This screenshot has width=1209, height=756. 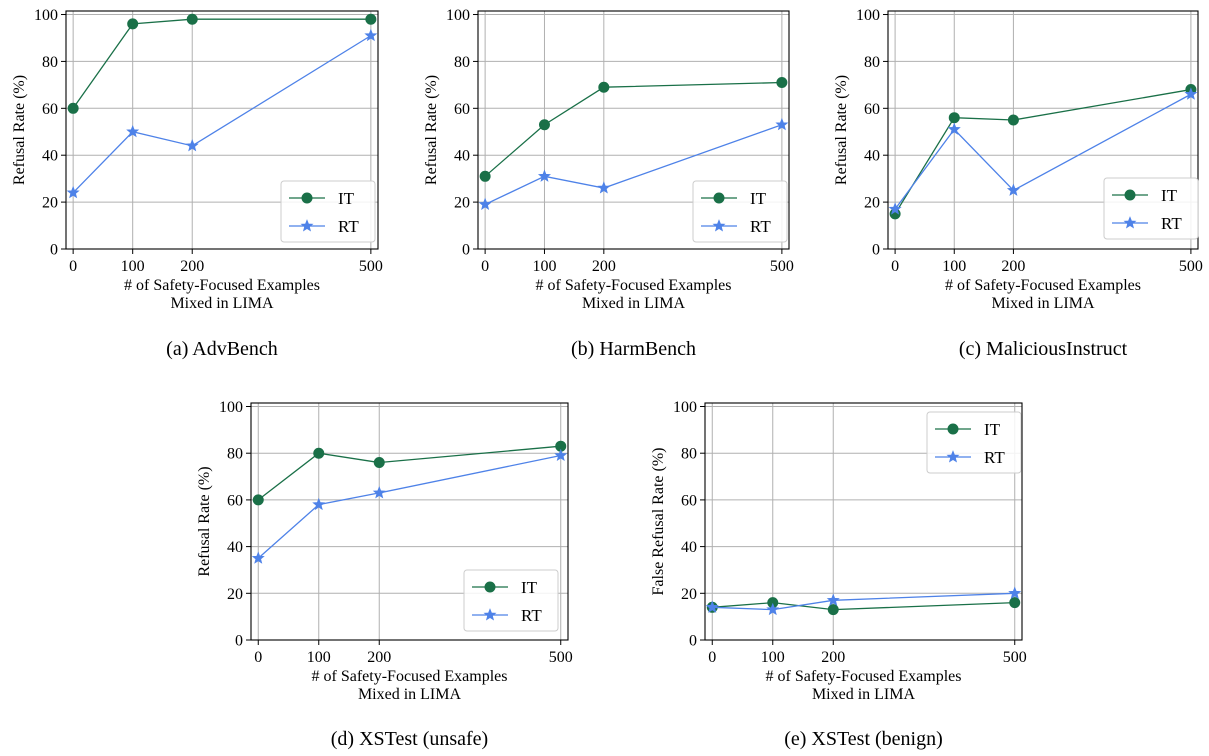 What do you see at coordinates (658, 522) in the screenshot?
I see `y-axis-label: False Refusal Rate (%)` at bounding box center [658, 522].